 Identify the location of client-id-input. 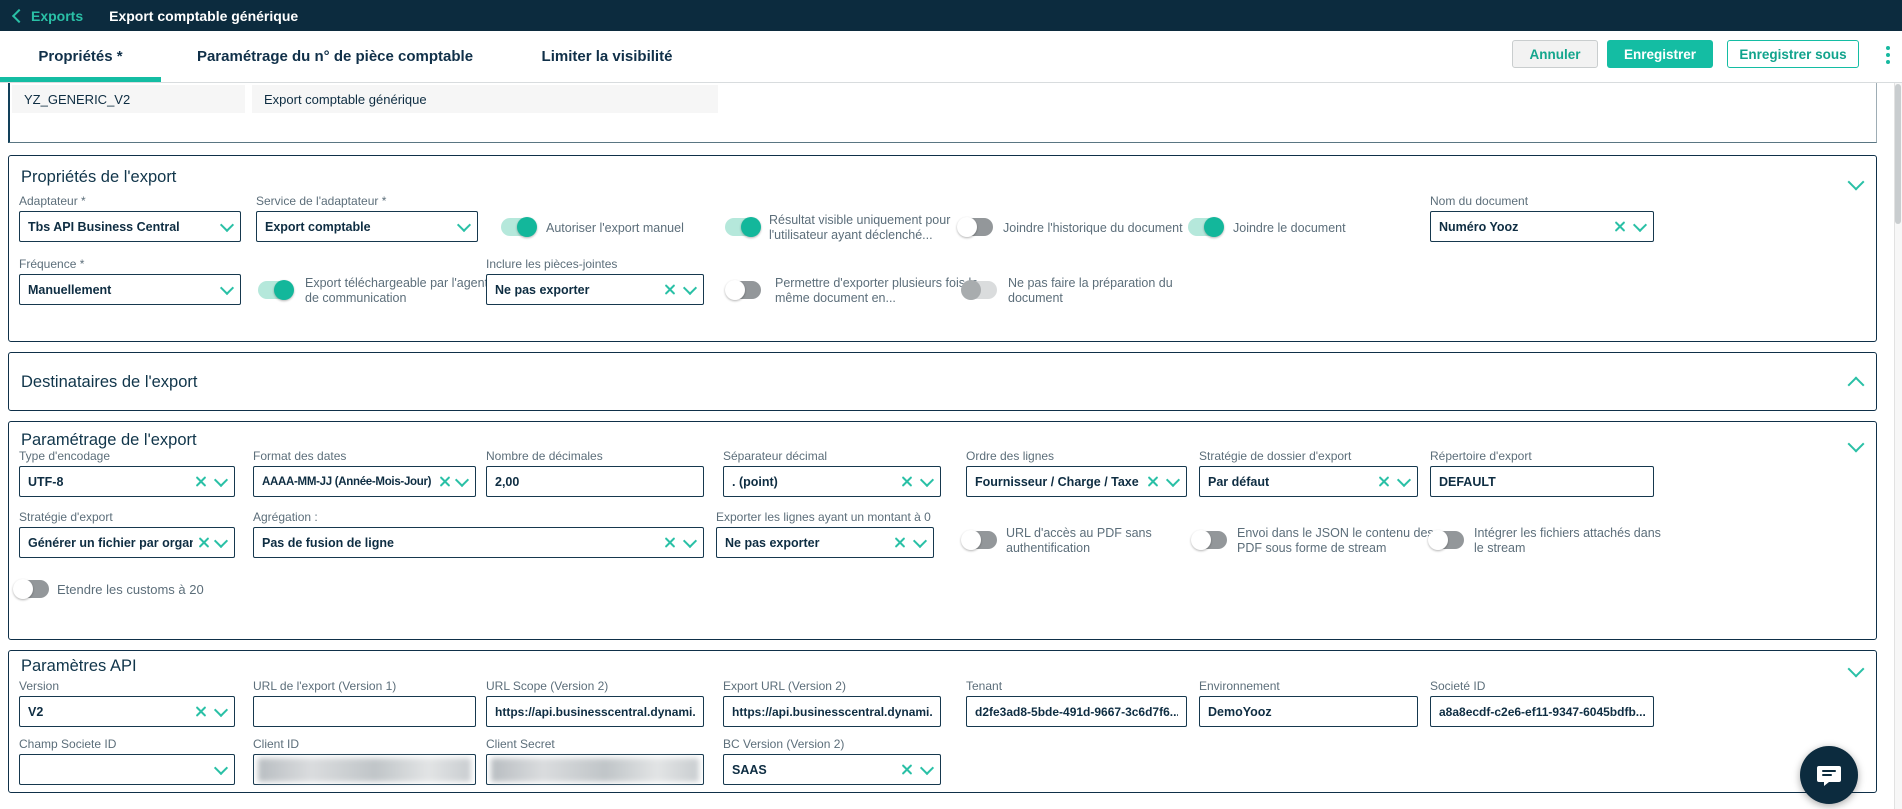
(364, 769).